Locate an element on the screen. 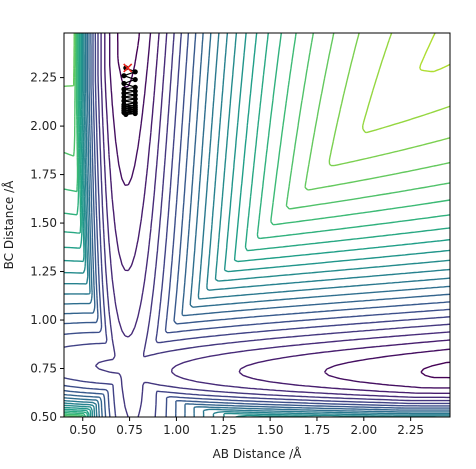 The height and width of the screenshot is (469, 476). x-tick-label: 0.50 is located at coordinates (82, 430).